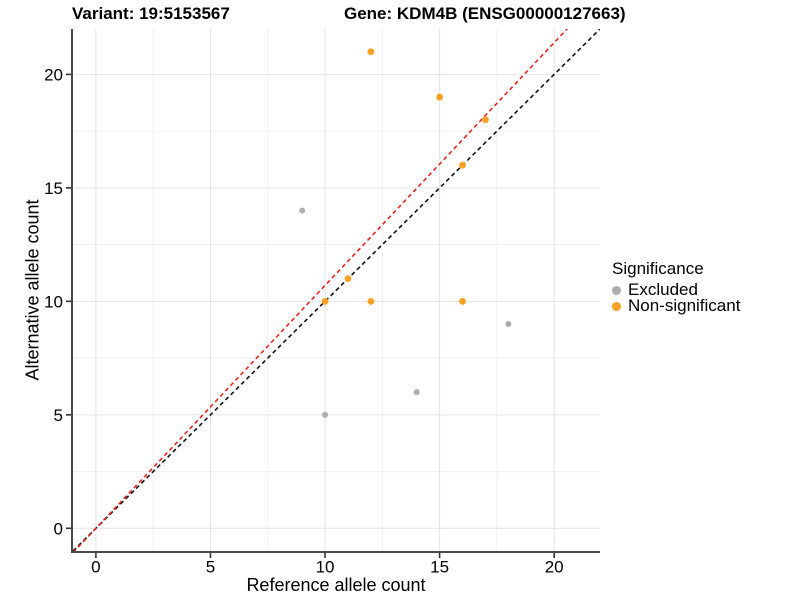 The width and height of the screenshot is (800, 600). What do you see at coordinates (554, 567) in the screenshot?
I see `x-tick-label: 20` at bounding box center [554, 567].